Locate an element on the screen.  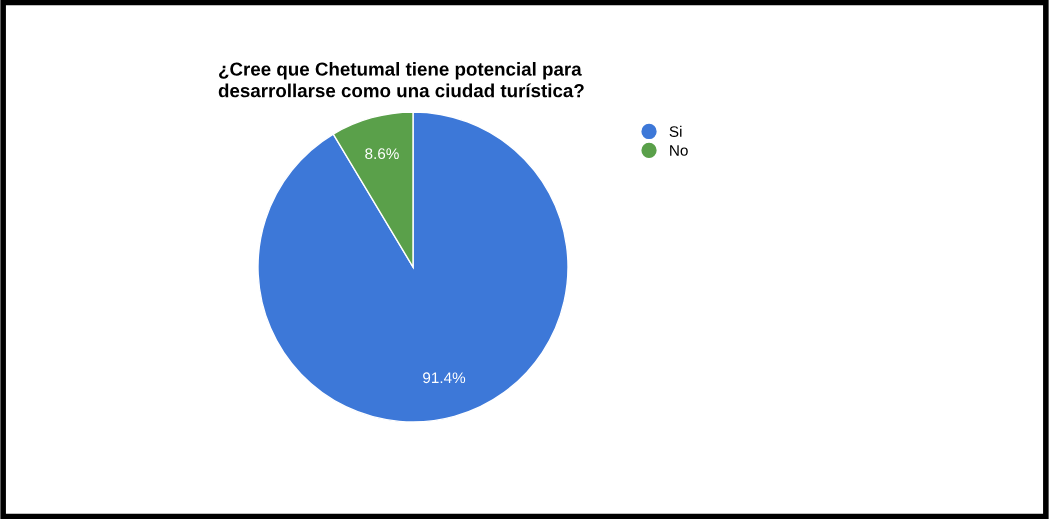
chart-title: ¿Cree que Chetumal tiene potencial para desarrollarse como una ciudad turística? is located at coordinates (401, 80).